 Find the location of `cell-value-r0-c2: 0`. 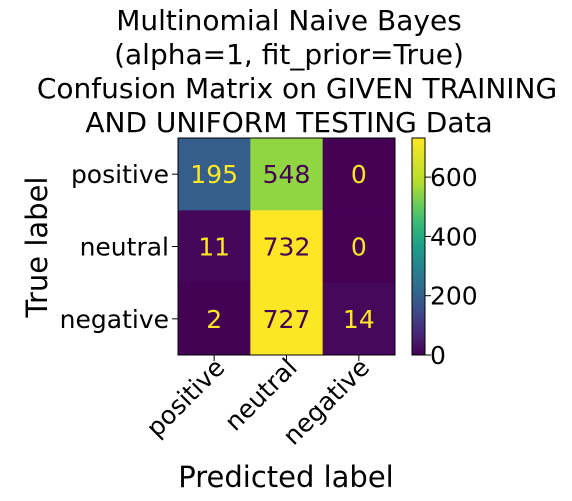

cell-value-r0-c2: 0 is located at coordinates (359, 174).